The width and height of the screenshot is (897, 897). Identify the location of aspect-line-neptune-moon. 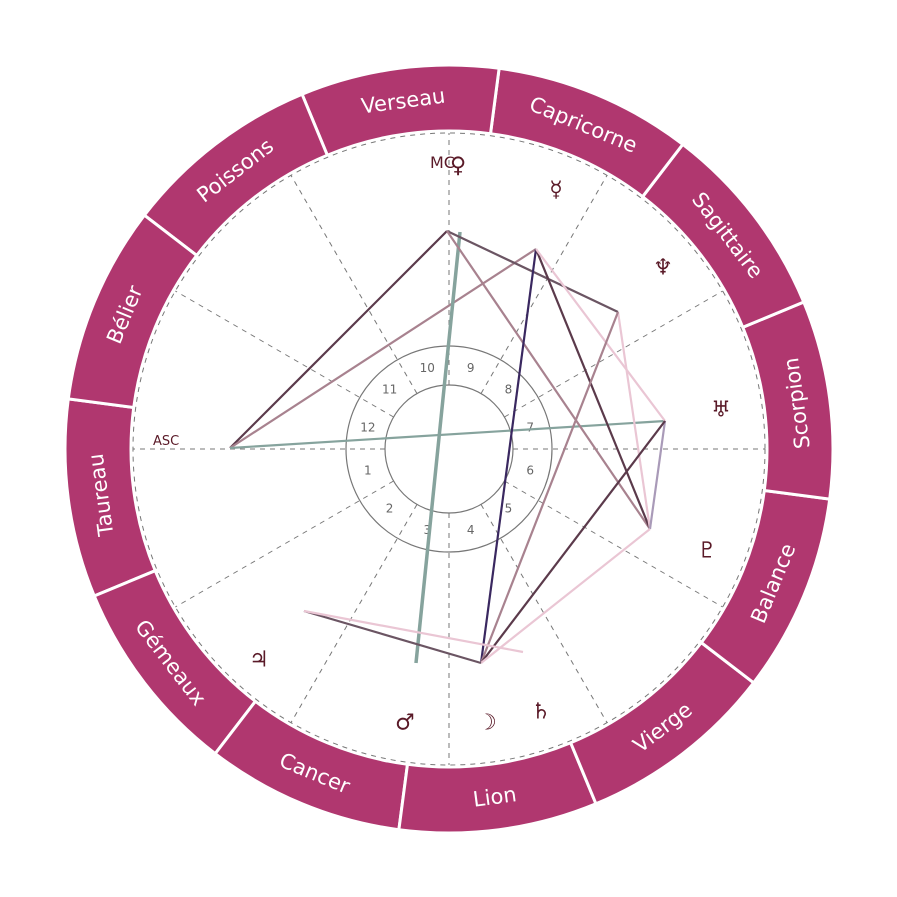
(549, 487).